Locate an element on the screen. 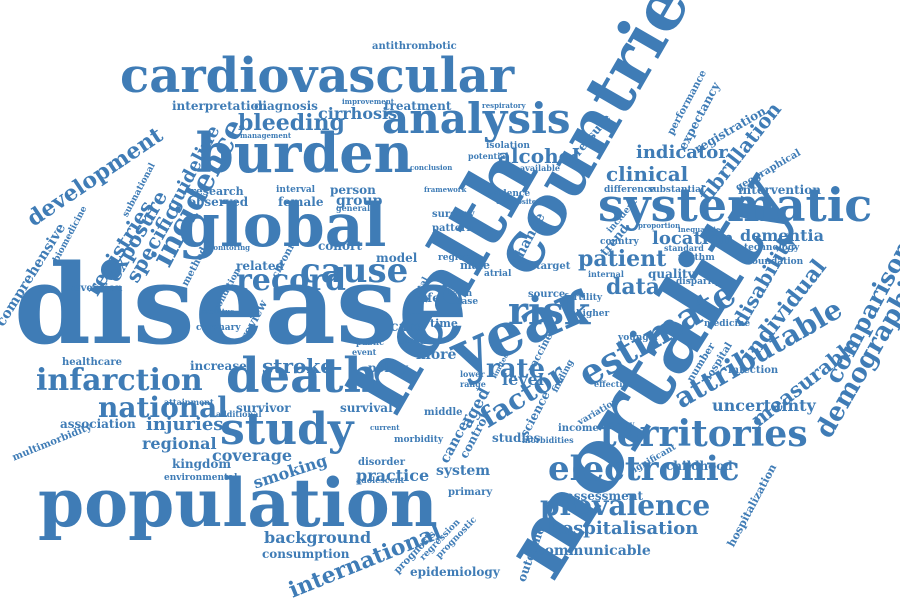  word-interpretation: interpretation is located at coordinates (220, 106).